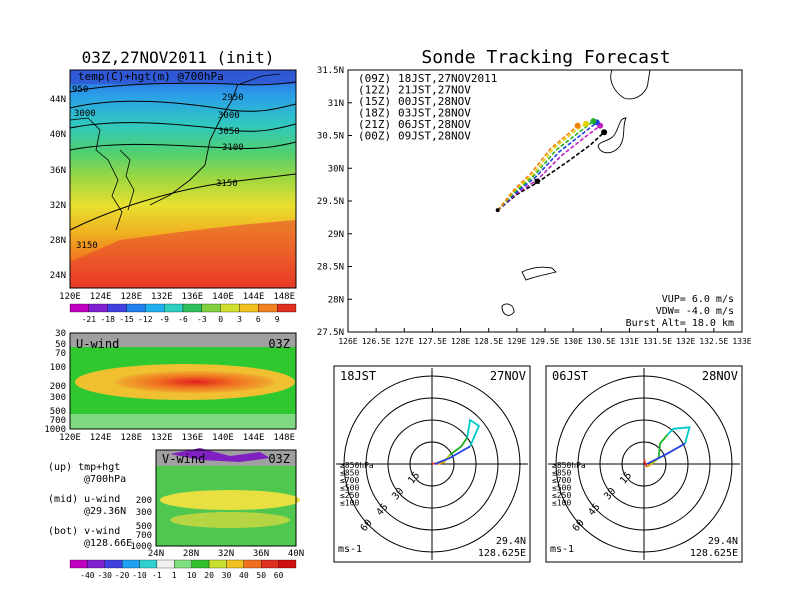 The image size is (792, 612). I want to click on v-p-tick: 200, so click(144, 501).